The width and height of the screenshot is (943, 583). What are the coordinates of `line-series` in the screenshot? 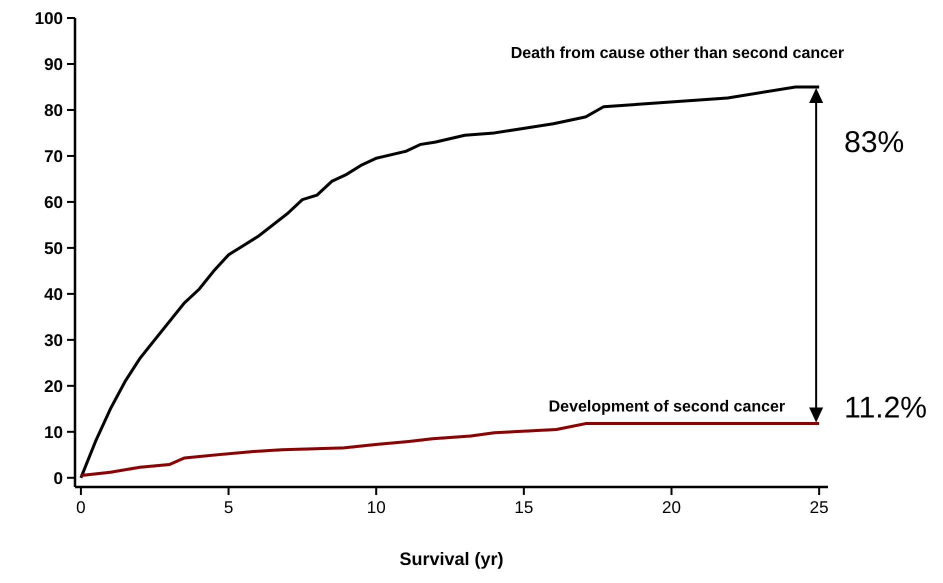 It's located at (450, 450).